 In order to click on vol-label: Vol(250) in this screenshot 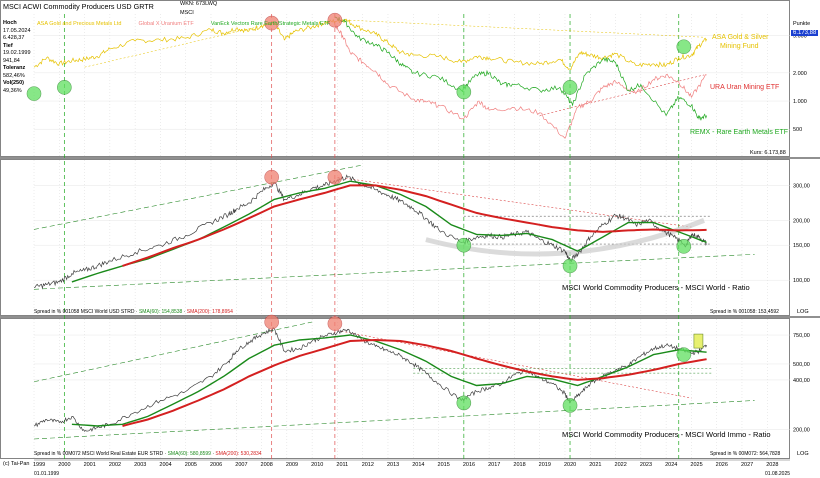, I will do `click(13, 83)`.